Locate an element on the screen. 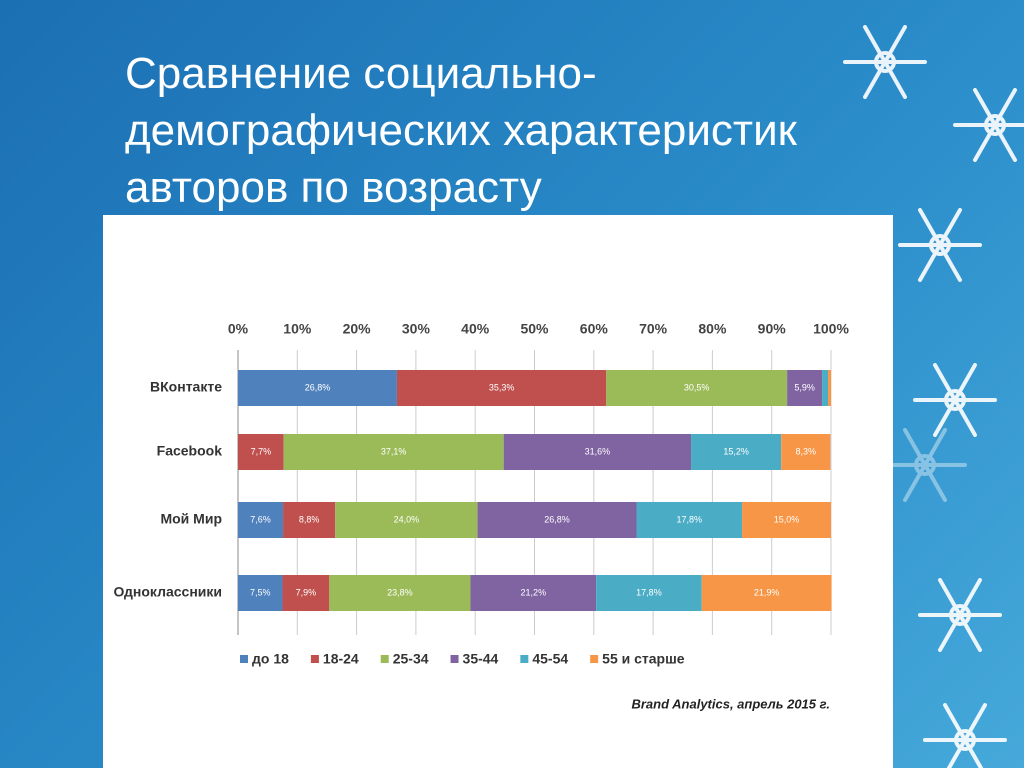  x-tick-label: 90% is located at coordinates (772, 329).